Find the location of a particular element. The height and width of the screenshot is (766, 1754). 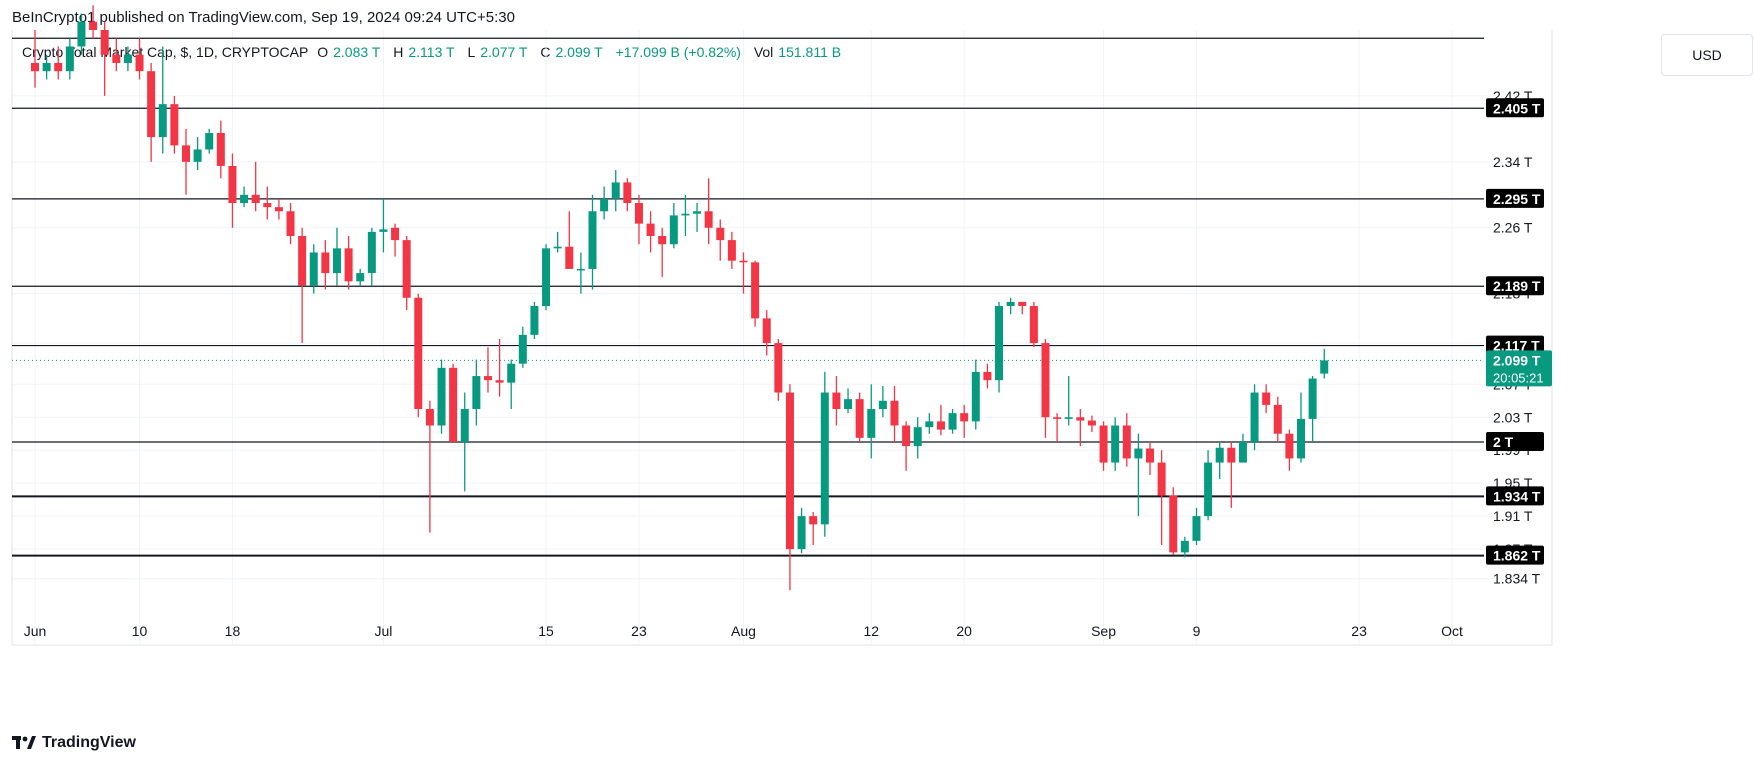

volume-label: Vol is located at coordinates (763, 52).